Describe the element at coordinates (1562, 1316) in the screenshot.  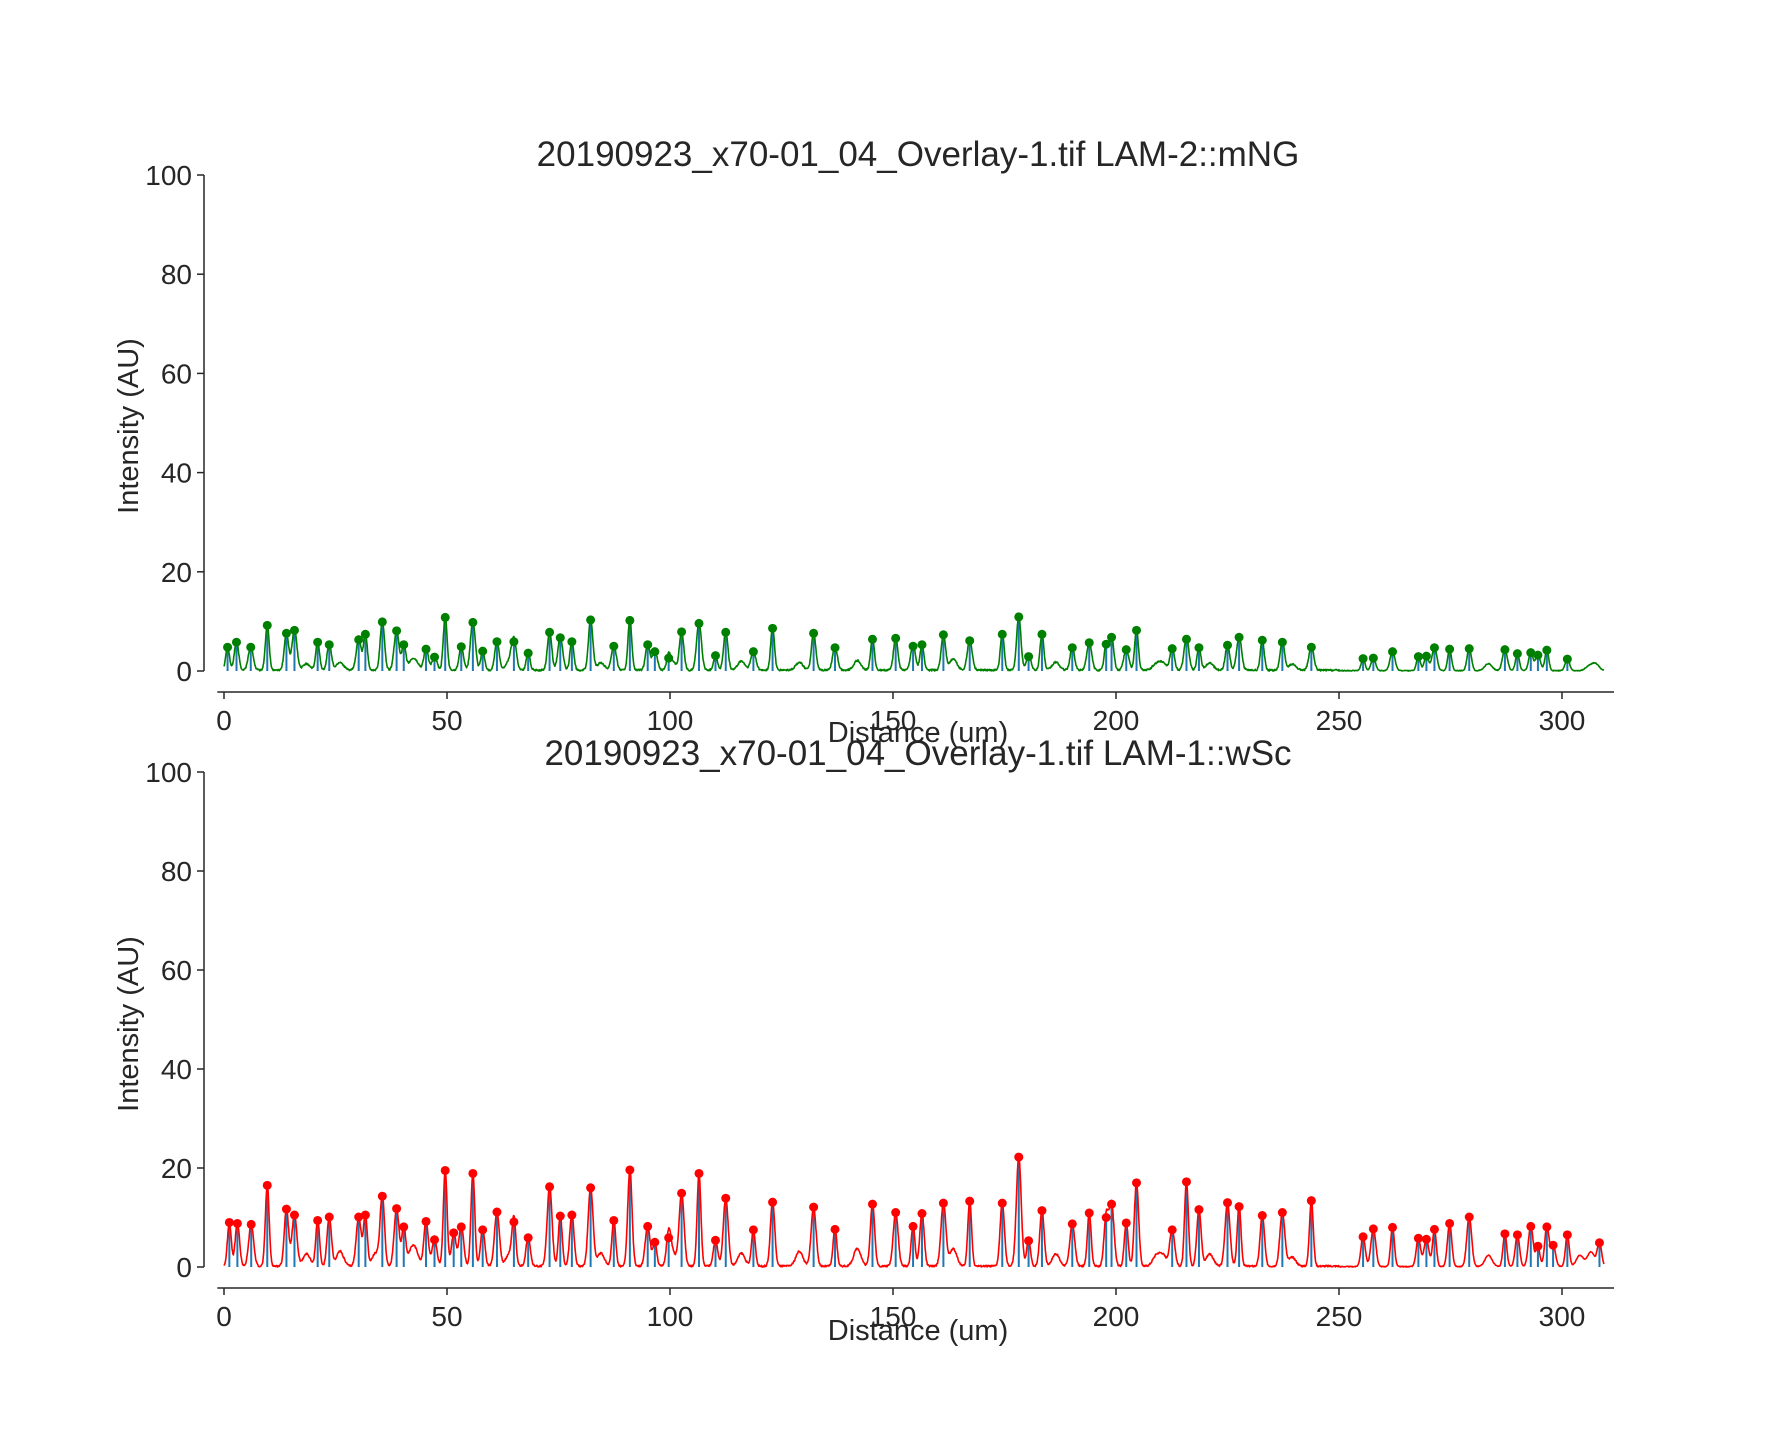
I see `x-tick-label: 300` at that location.